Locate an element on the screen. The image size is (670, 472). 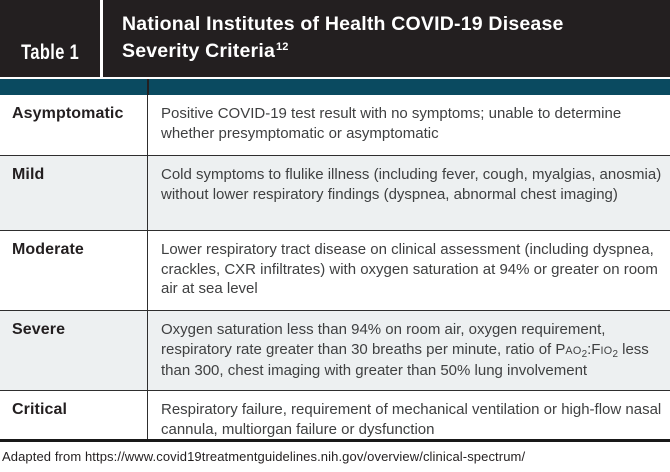
table-bottom-rule is located at coordinates (335, 440).